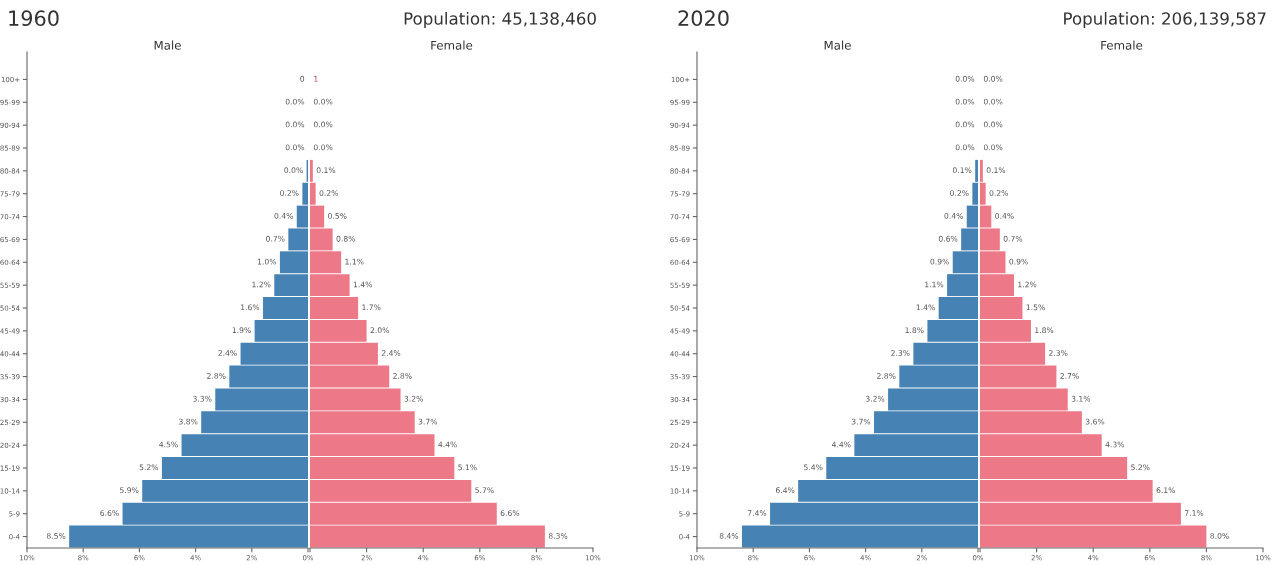  Describe the element at coordinates (1165, 20) in the screenshot. I see `text: Population: 206,139,587` at that location.